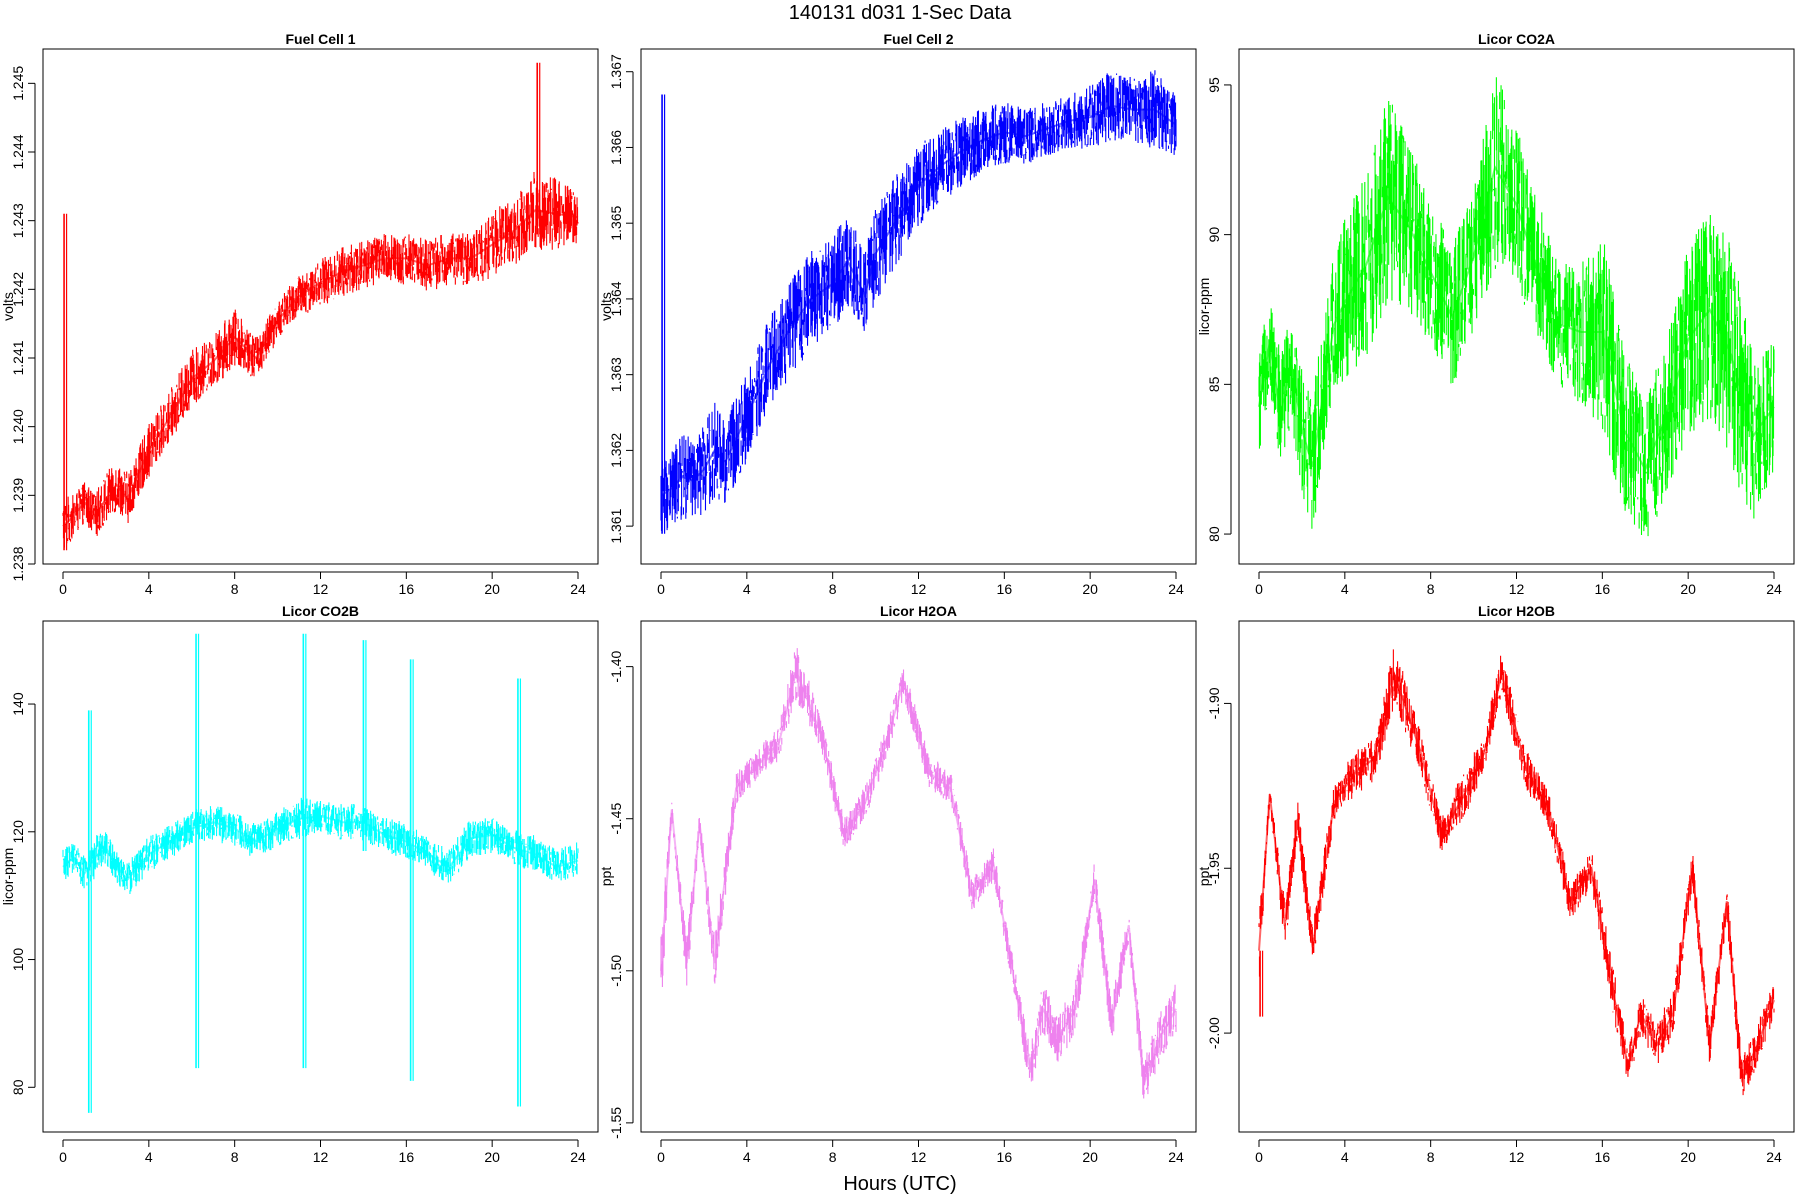  What do you see at coordinates (616, 71) in the screenshot?
I see `y-tick-label: 1.367` at bounding box center [616, 71].